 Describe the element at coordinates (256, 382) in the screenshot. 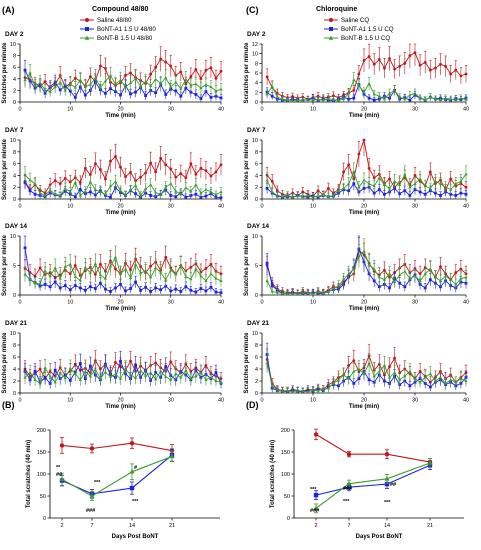

I see `y-tick-label: 2` at that location.